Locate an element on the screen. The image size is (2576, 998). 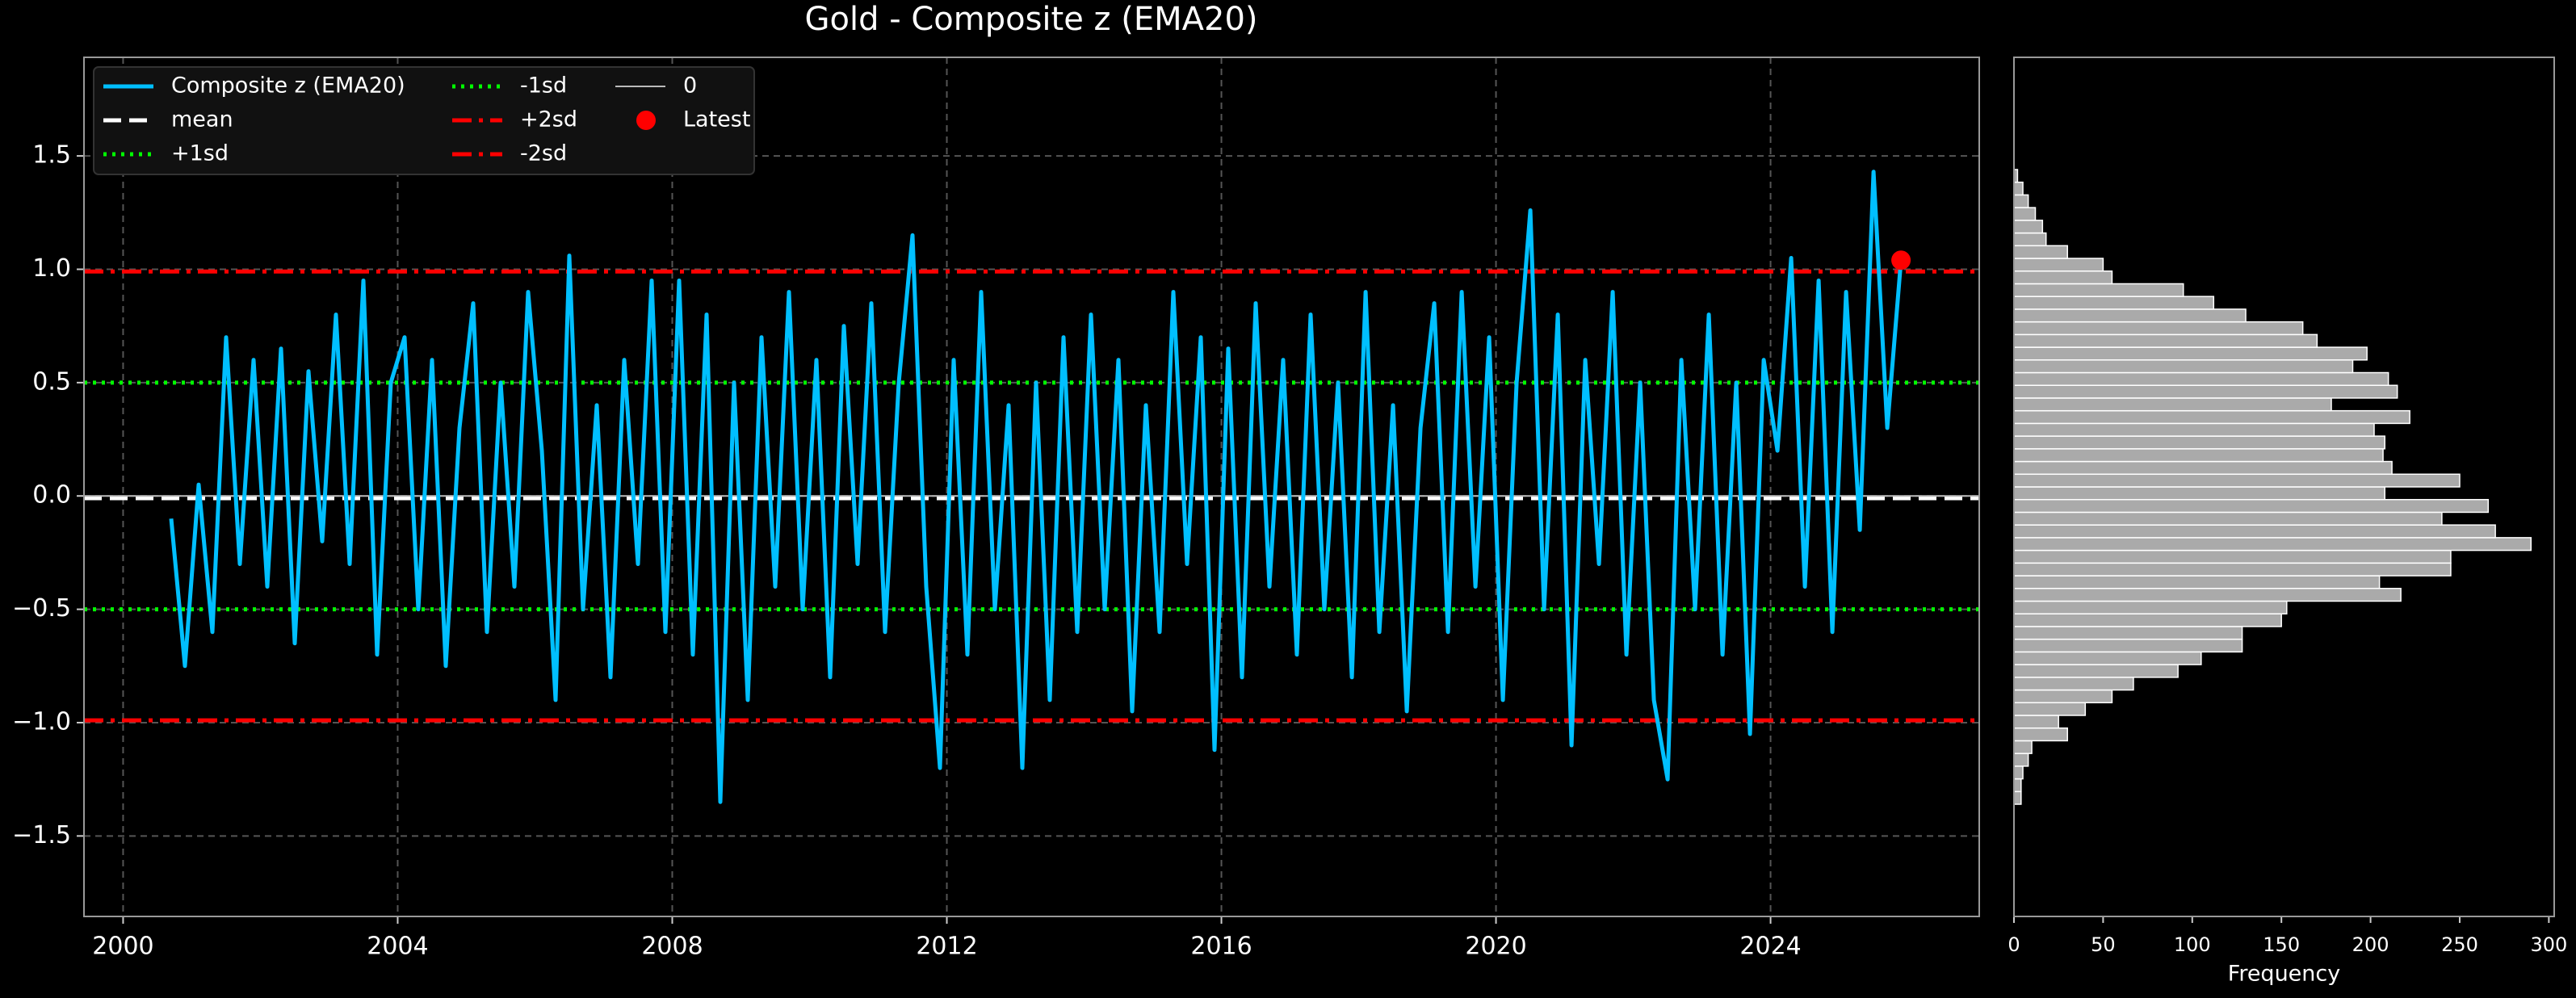
chart-title: Gold - Composite z (EMA20) is located at coordinates (1031, 19).